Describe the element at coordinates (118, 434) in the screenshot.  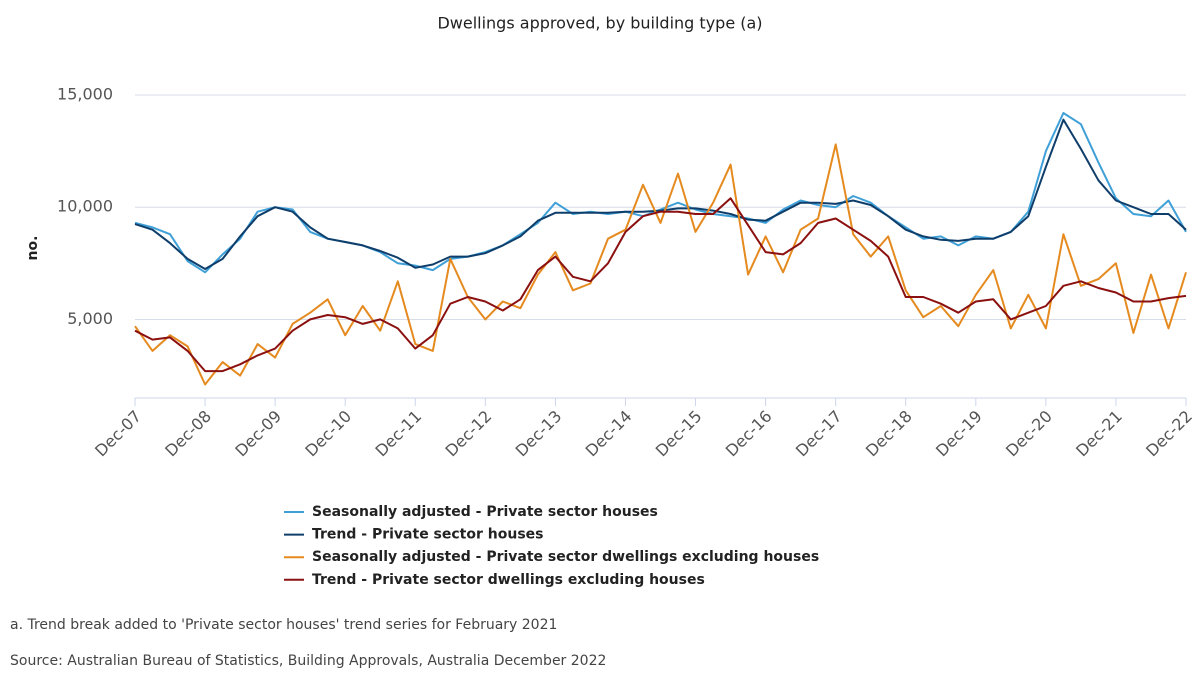
I see `x-tick-label: Dec-07` at that location.